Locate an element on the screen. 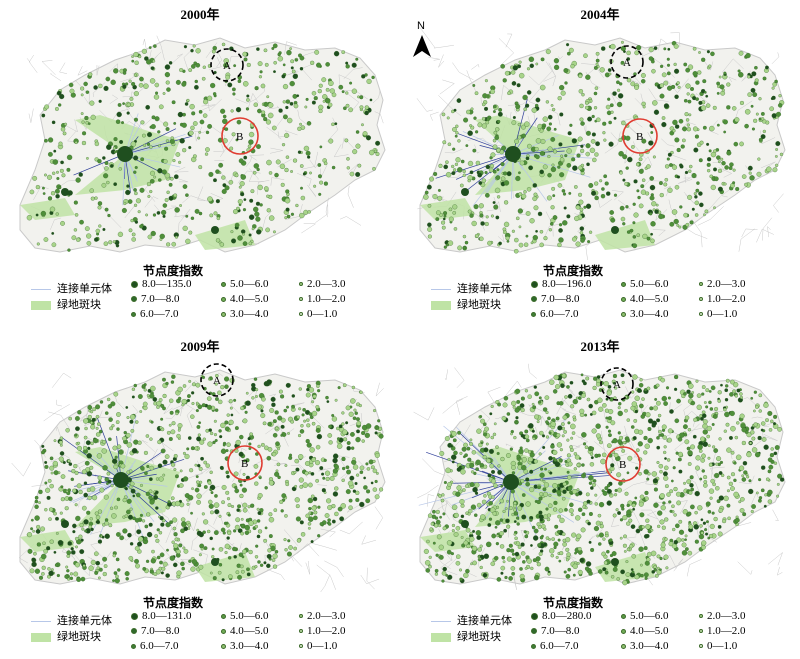 The height and width of the screenshot is (659, 800). node-class-label: 4.0—5.0 is located at coordinates (249, 631).